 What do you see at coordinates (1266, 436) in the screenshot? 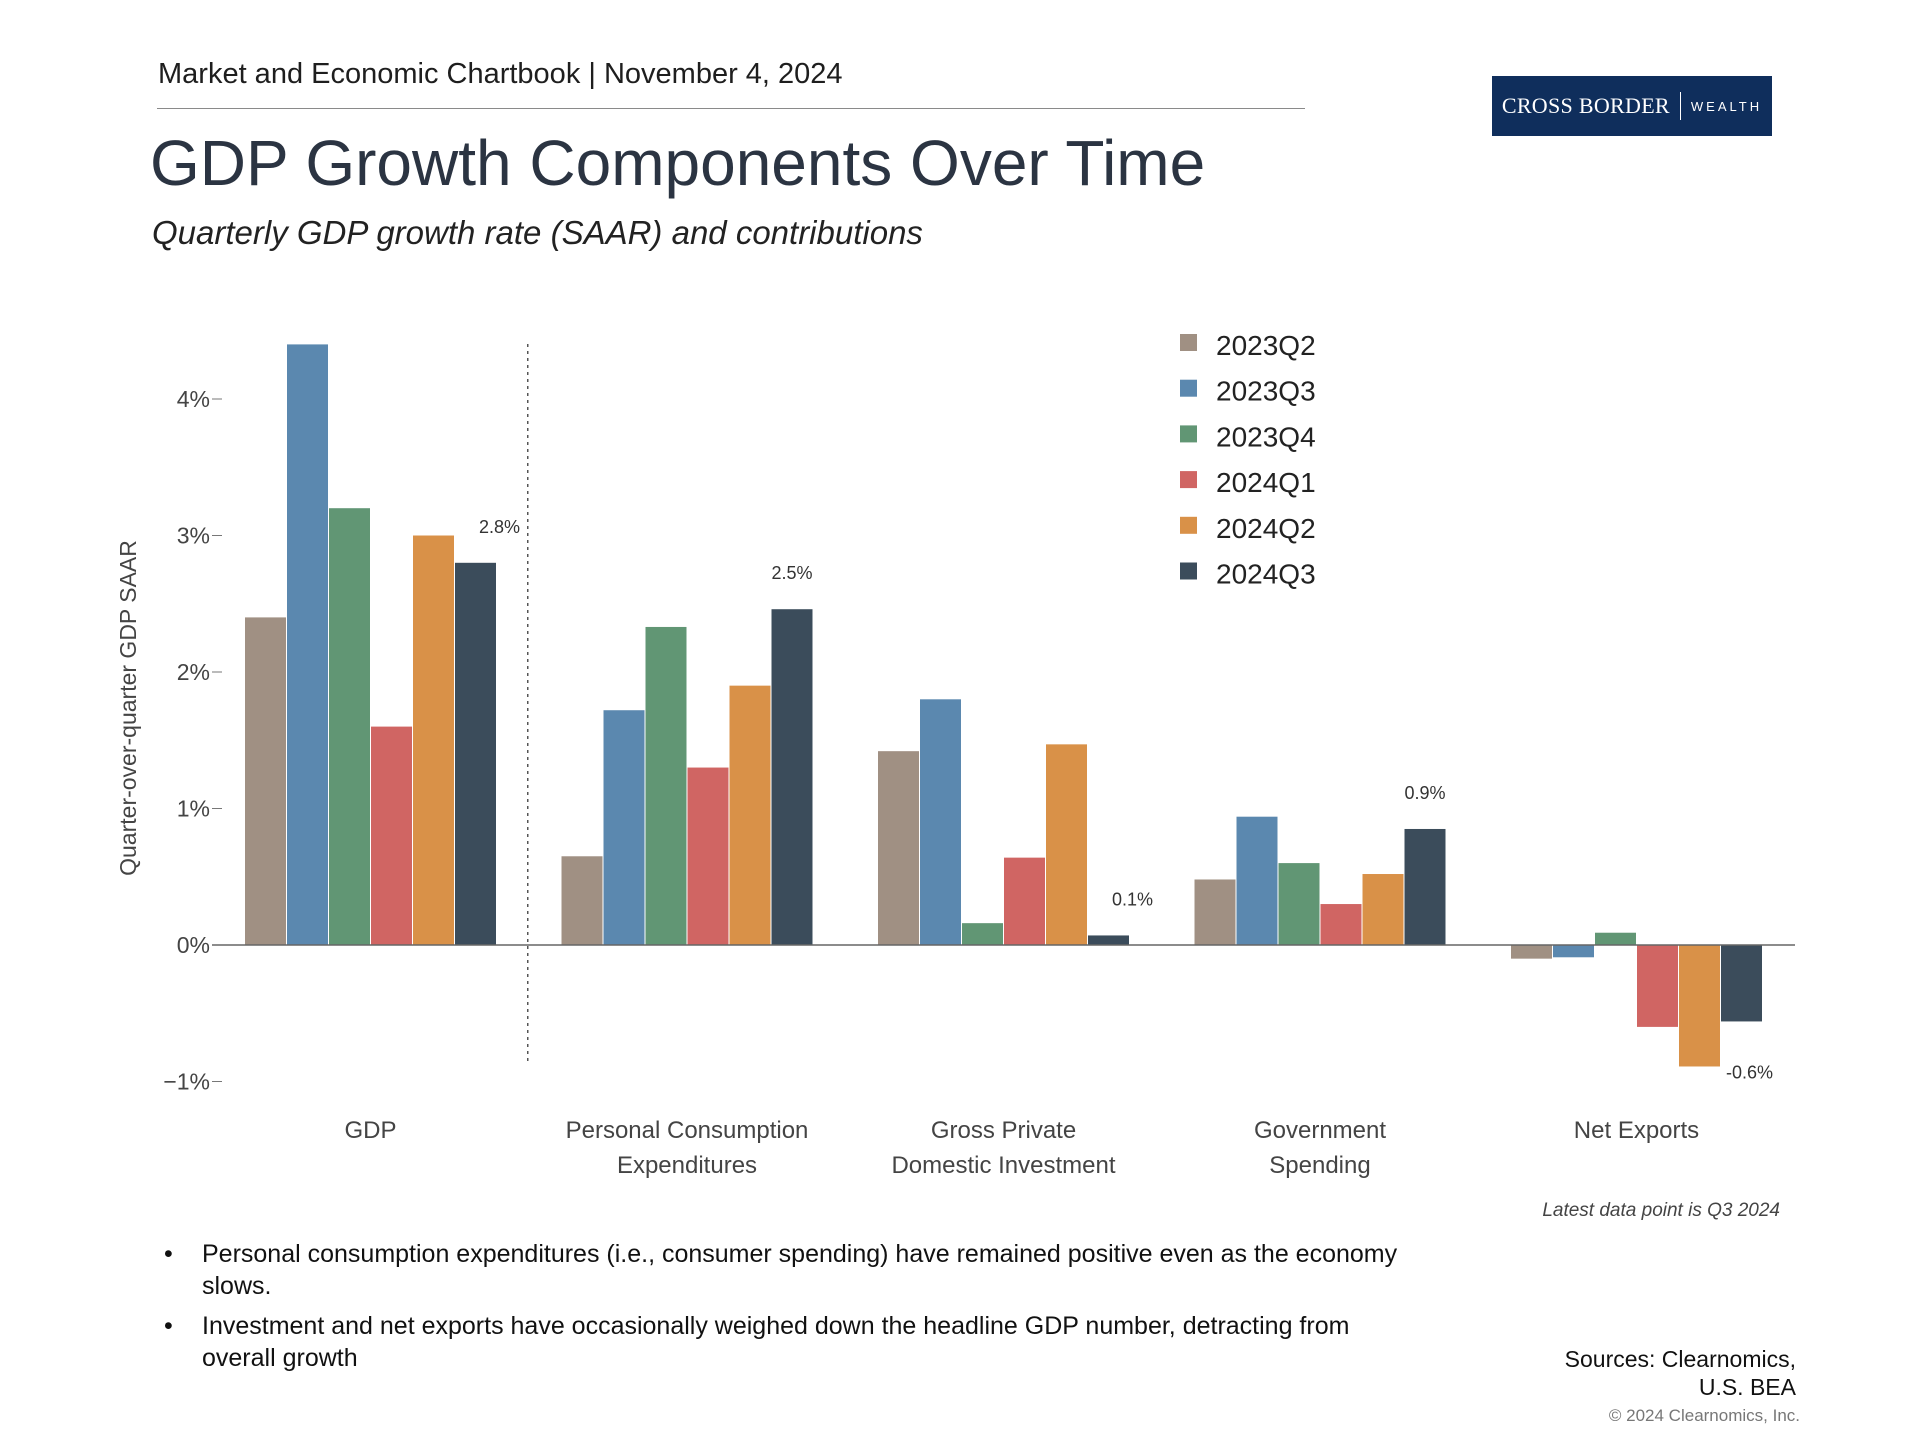
I see `legend-label: 2023Q4` at bounding box center [1266, 436].